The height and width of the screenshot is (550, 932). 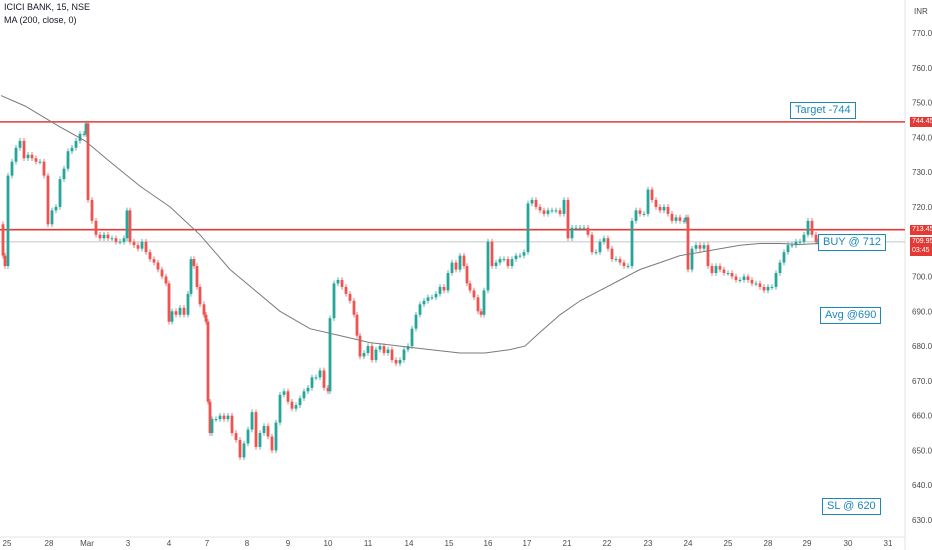 I want to click on x-tick-label: 15, so click(x=449, y=543).